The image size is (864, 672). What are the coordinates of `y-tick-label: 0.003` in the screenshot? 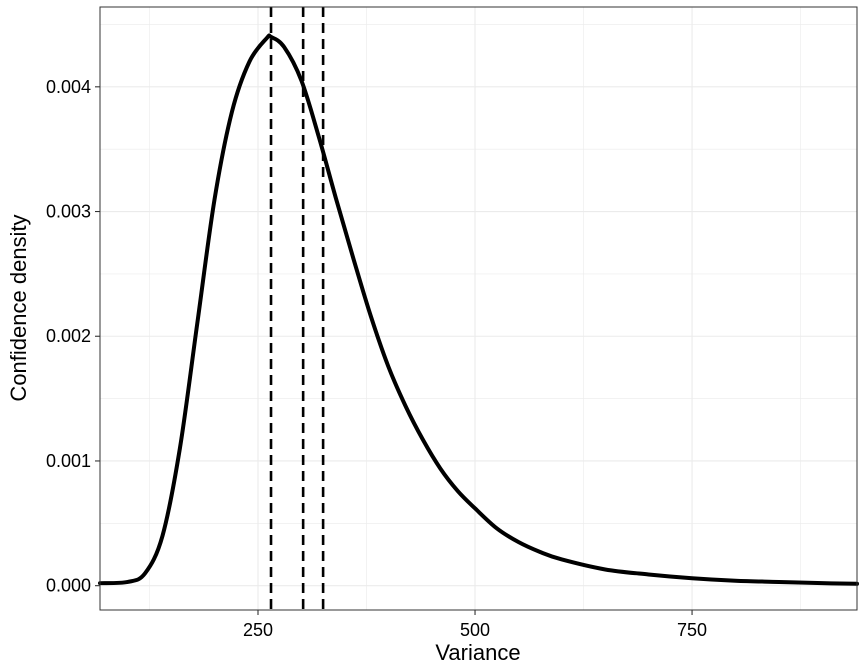 It's located at (68, 212).